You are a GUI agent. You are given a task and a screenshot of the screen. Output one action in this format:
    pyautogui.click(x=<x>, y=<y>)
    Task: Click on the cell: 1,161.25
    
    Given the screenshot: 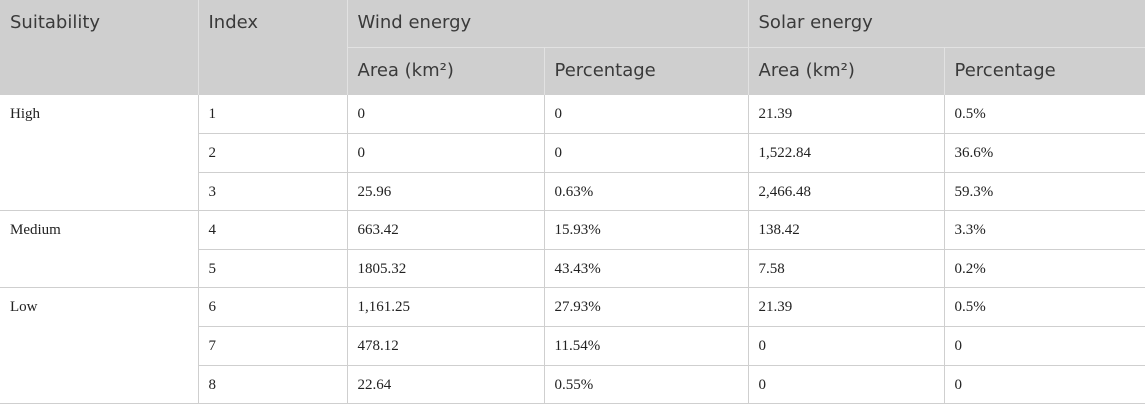 What is the action you would take?
    pyautogui.click(x=445, y=307)
    